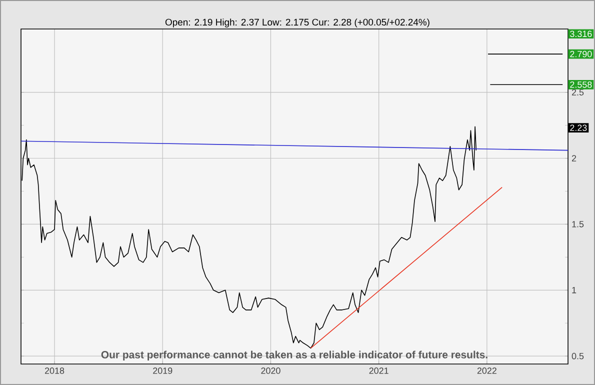 Image resolution: width=595 pixels, height=385 pixels. What do you see at coordinates (297, 23) in the screenshot?
I see `chart-subtitle: Open: 2.19 High: 2.37 Low: 2.175 Cur: 2.28 (+00.05/+02.24%)` at bounding box center [297, 23].